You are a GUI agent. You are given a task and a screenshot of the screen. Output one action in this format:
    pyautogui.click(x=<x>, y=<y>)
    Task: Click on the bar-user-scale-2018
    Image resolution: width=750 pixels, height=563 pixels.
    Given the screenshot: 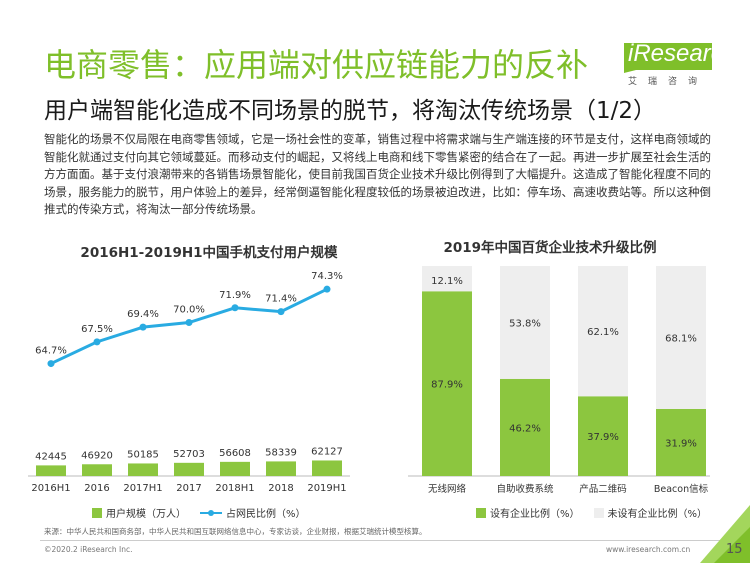 What is the action you would take?
    pyautogui.click(x=281, y=468)
    